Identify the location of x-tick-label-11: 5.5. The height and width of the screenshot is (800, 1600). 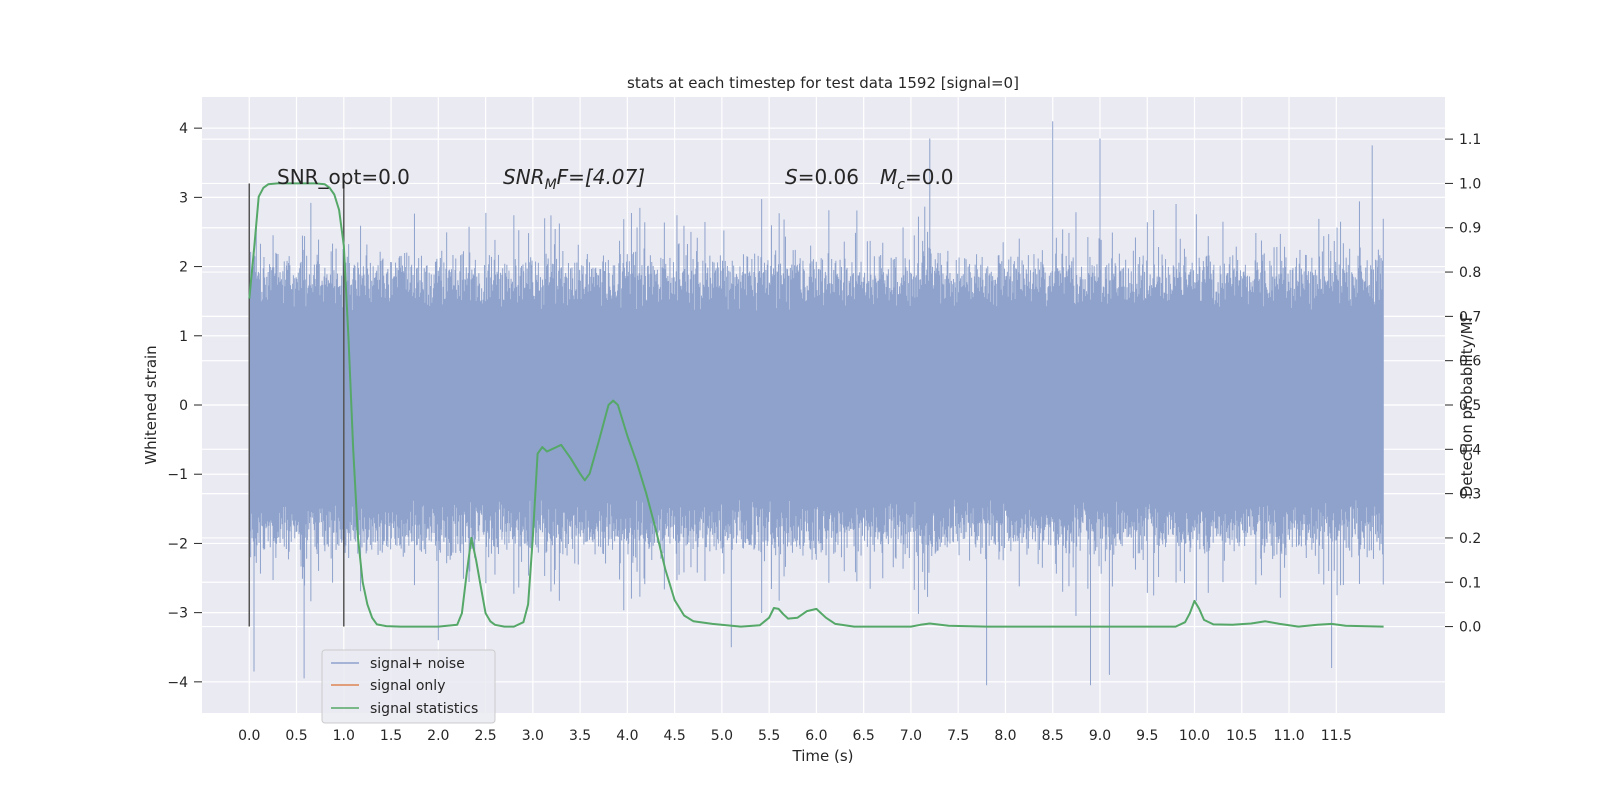
(769, 736).